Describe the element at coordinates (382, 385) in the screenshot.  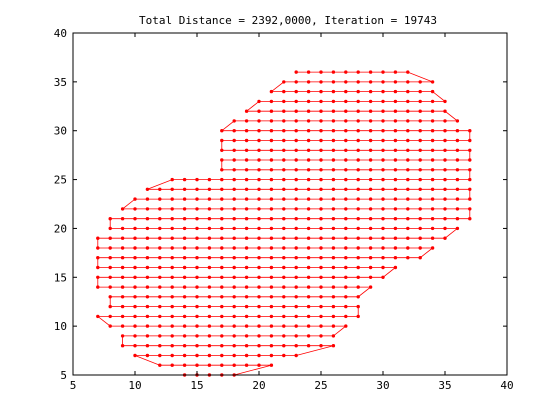
I see `x-tick-label: 30` at that location.